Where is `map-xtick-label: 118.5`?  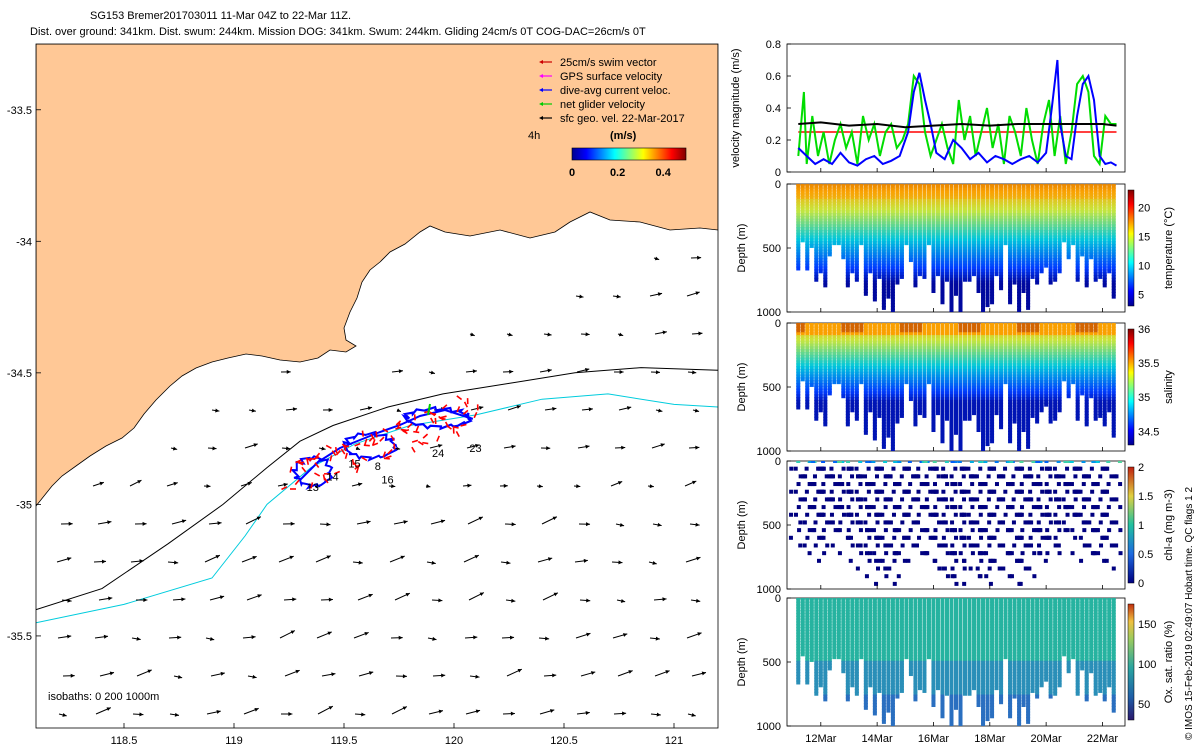 map-xtick-label: 118.5 is located at coordinates (124, 741).